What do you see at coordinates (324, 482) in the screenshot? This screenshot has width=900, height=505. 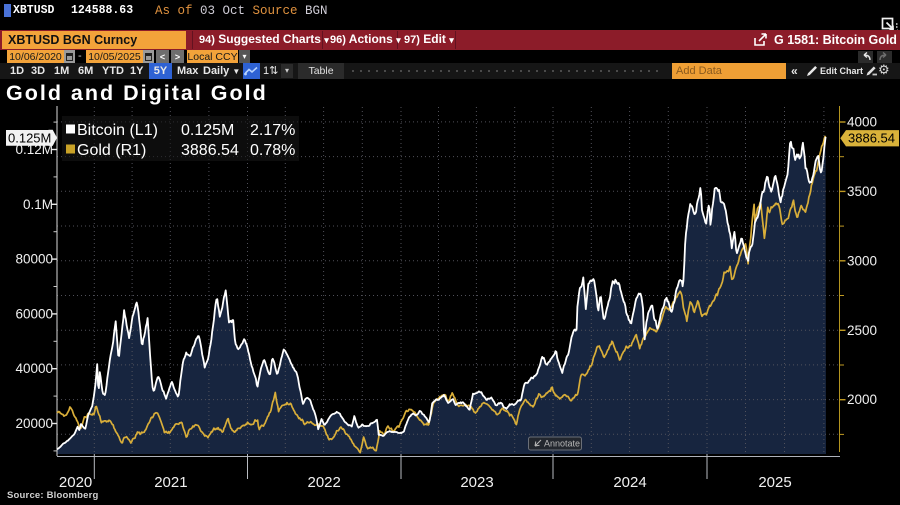 I see `svg-text: 2022` at bounding box center [324, 482].